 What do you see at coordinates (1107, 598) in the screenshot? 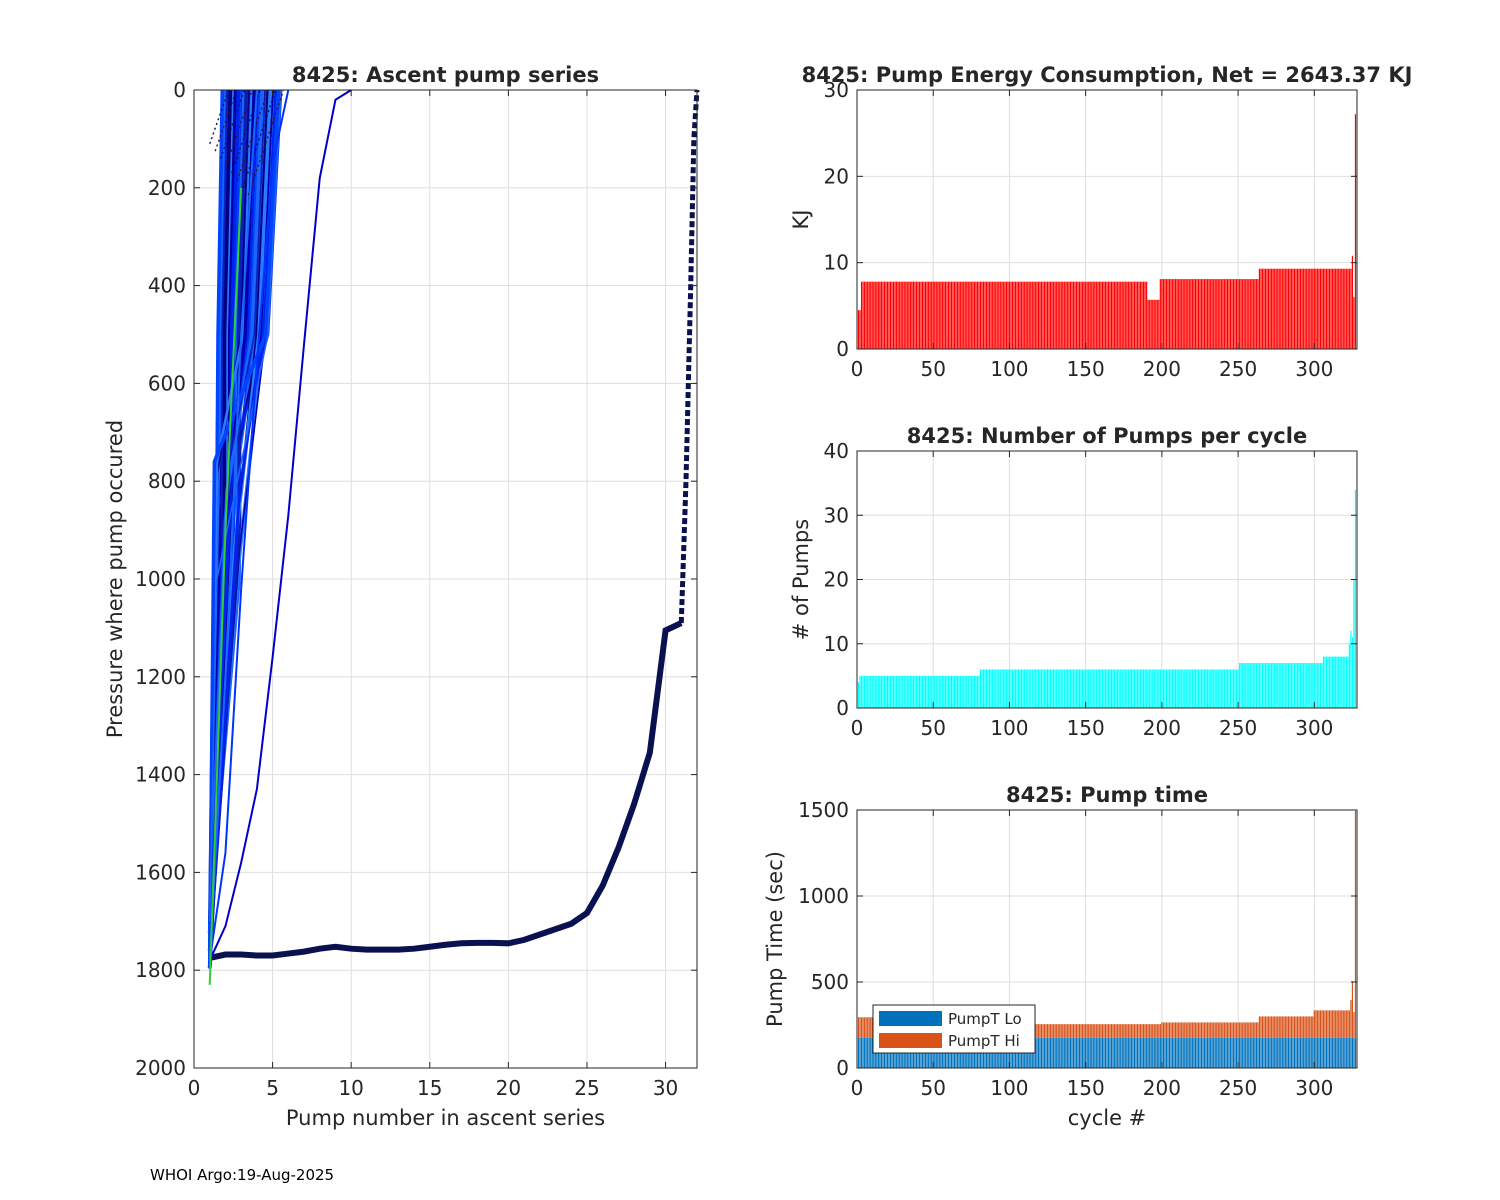
I see `plot-area` at bounding box center [1107, 598].